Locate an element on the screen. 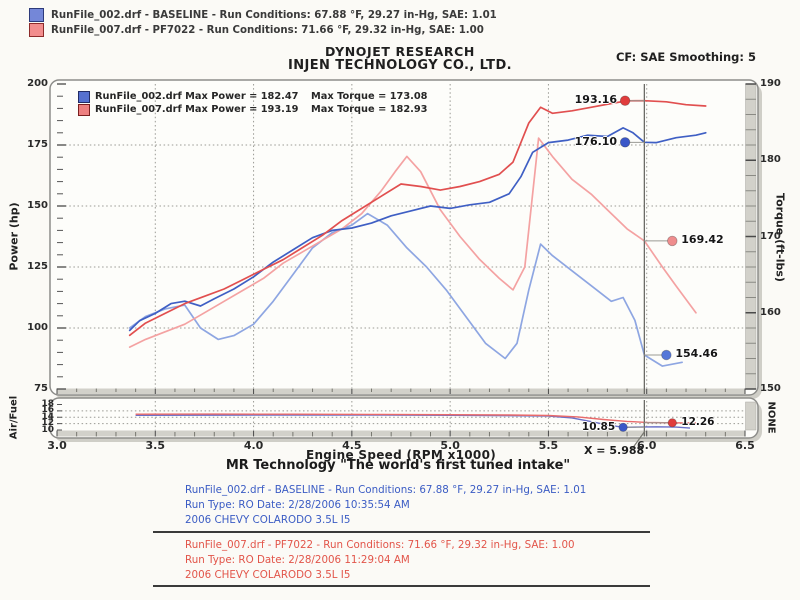 Image resolution: width=800 pixels, height=600 pixels. max-torque-label: Max Torque = 173.08 is located at coordinates (369, 96).